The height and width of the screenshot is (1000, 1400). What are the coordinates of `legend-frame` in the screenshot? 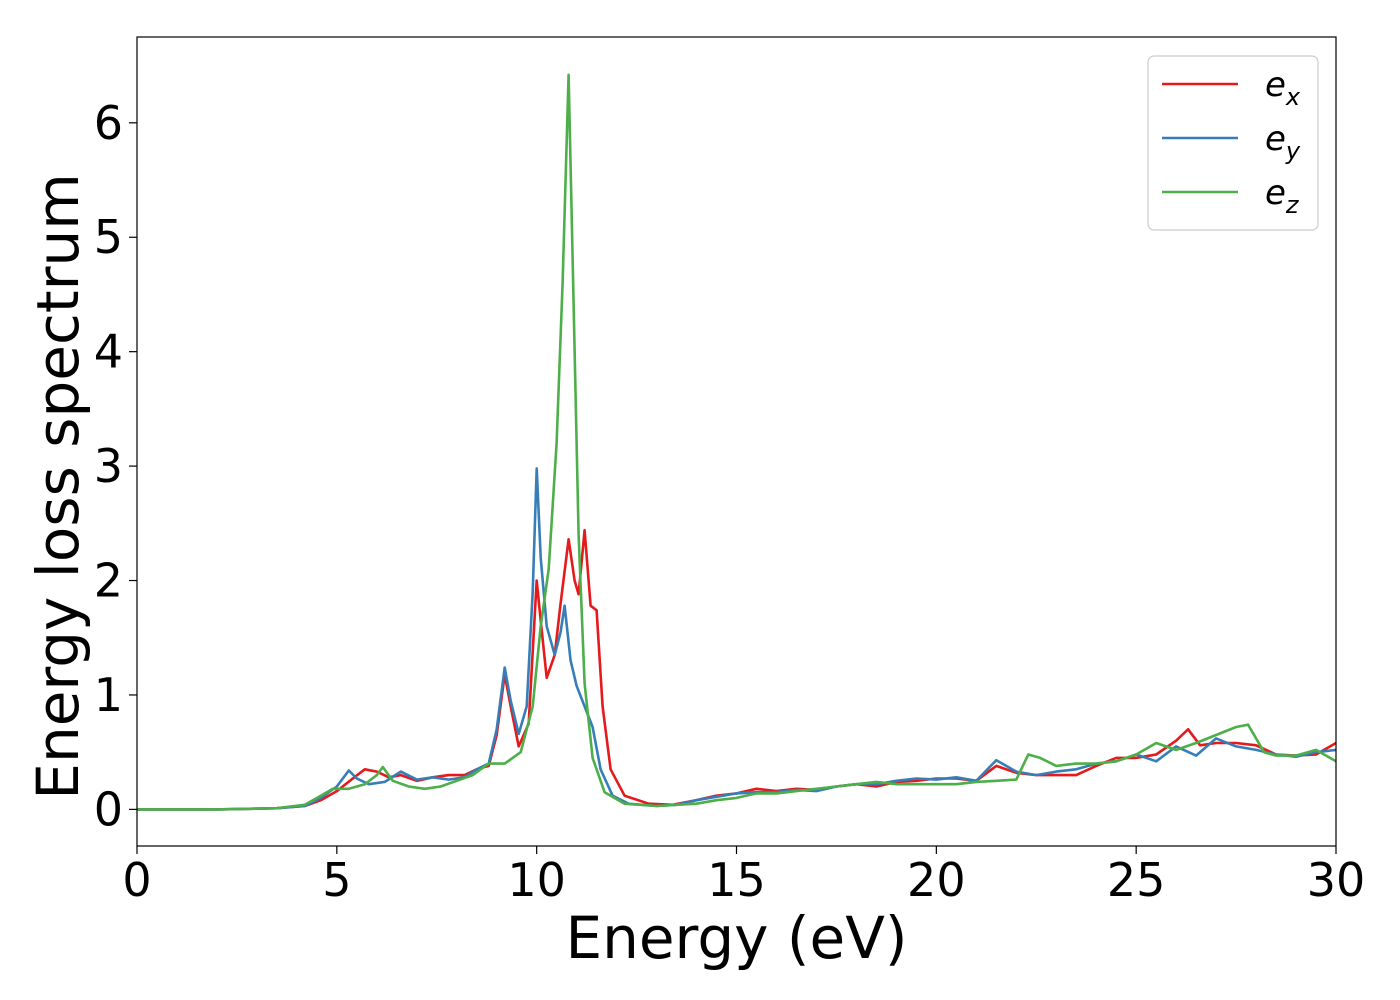 It's located at (1233, 143).